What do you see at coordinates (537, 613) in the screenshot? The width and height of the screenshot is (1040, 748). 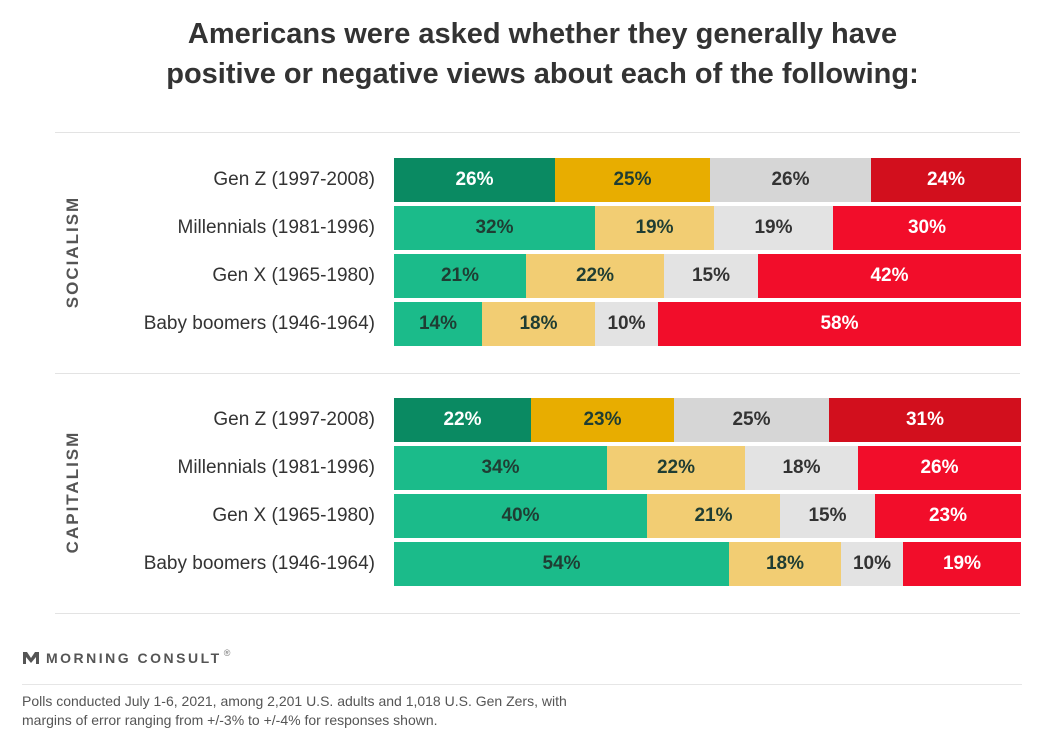 I see `section-divider-bottom` at bounding box center [537, 613].